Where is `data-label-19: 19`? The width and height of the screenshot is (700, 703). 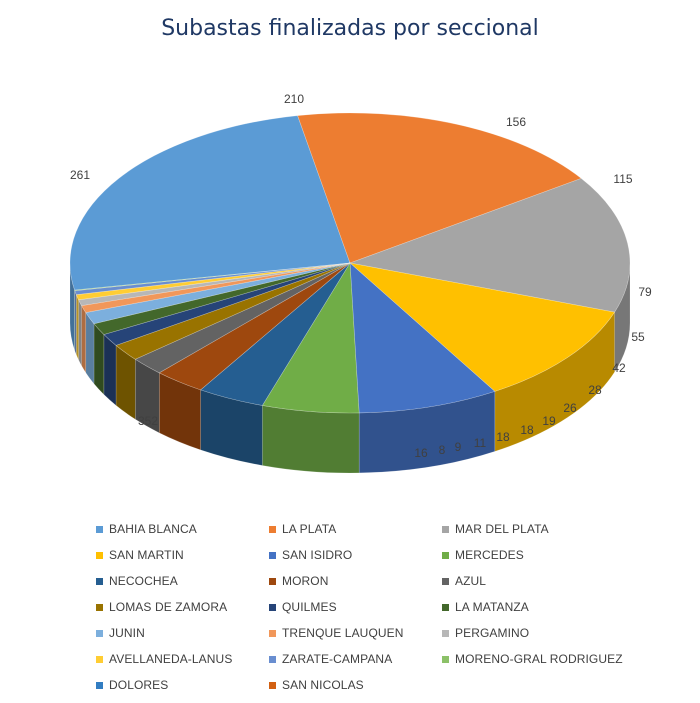 data-label-19: 19 is located at coordinates (549, 421).